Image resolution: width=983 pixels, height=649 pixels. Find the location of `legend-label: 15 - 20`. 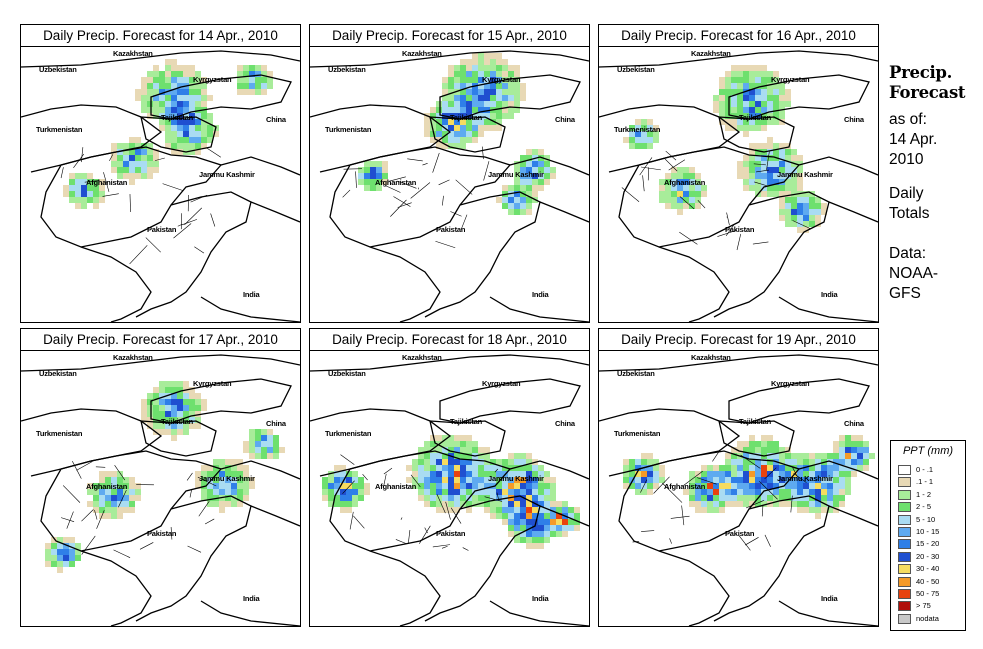

legend-label: 15 - 20 is located at coordinates (928, 544).